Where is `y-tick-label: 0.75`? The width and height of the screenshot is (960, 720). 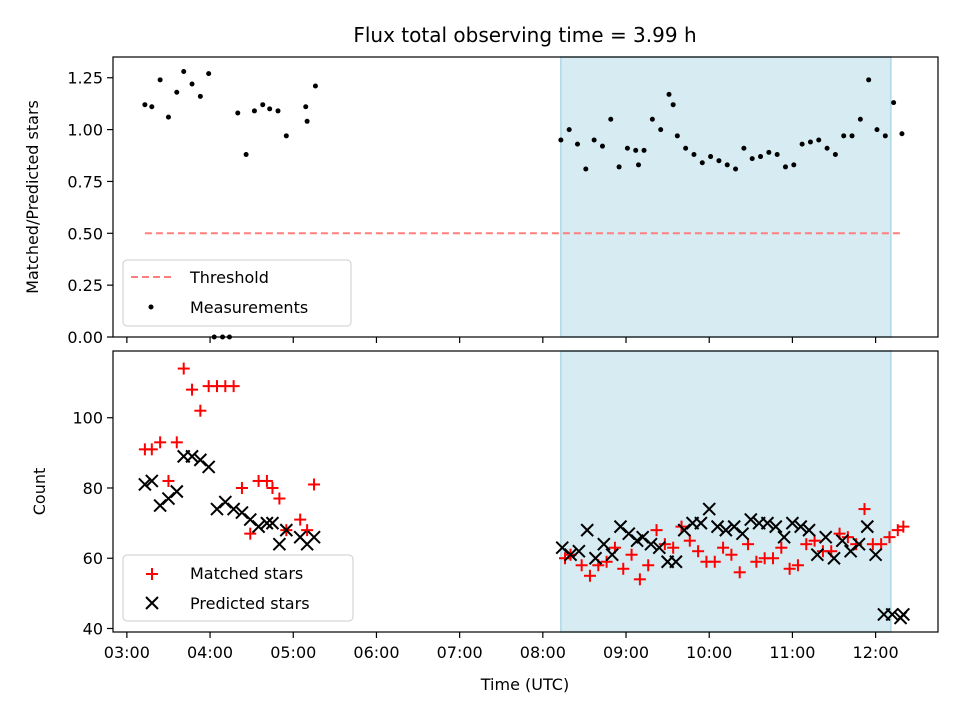
y-tick-label: 0.75 is located at coordinates (85, 181).